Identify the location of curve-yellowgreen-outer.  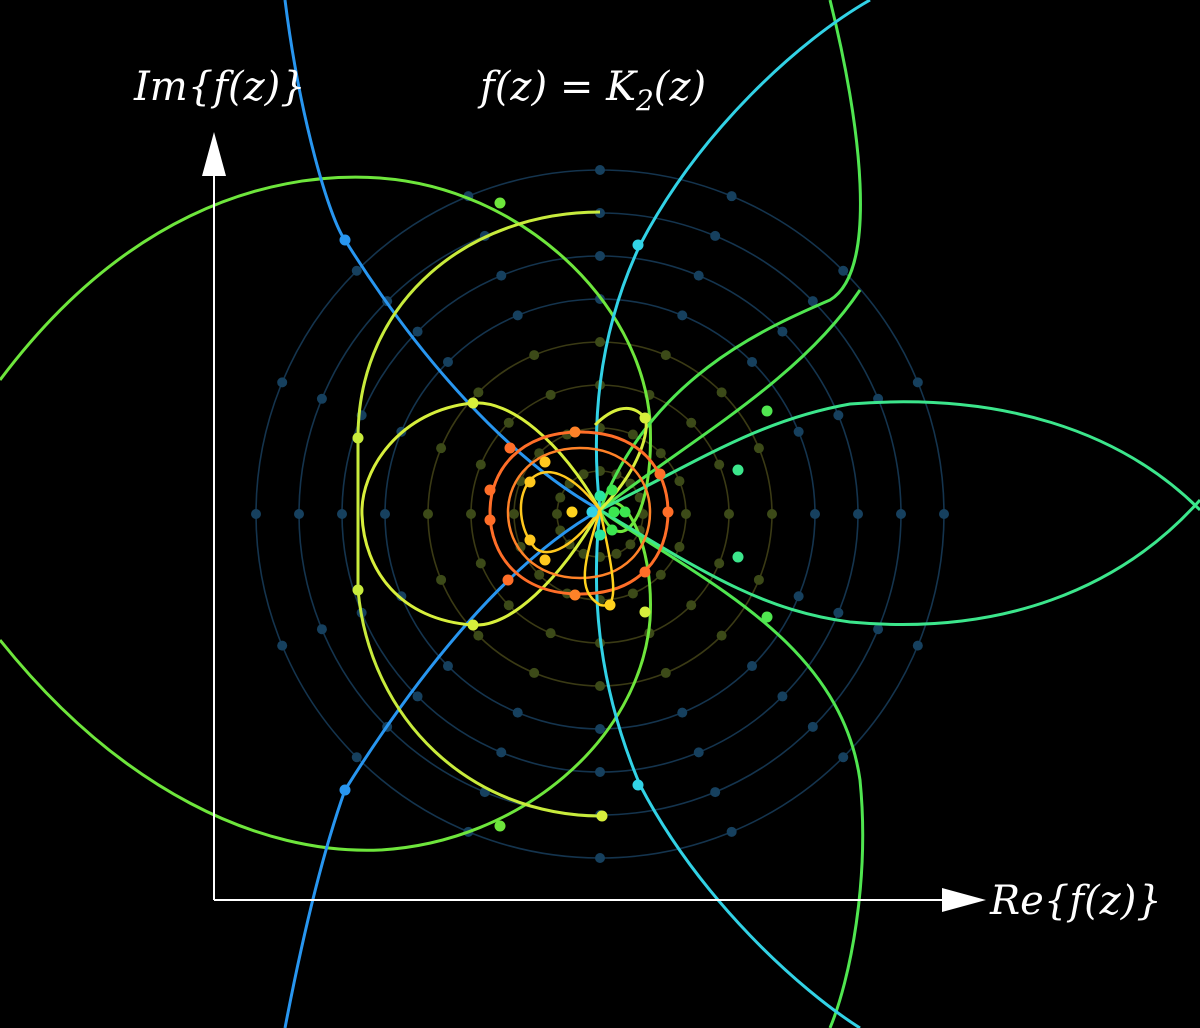
(478, 514).